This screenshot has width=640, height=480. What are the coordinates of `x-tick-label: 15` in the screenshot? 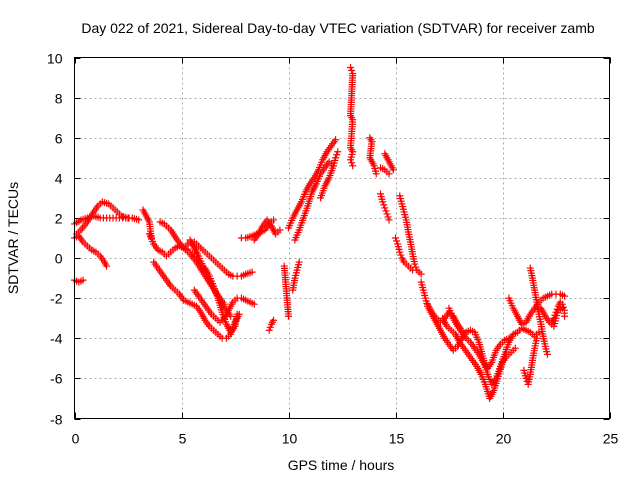 It's located at (397, 439).